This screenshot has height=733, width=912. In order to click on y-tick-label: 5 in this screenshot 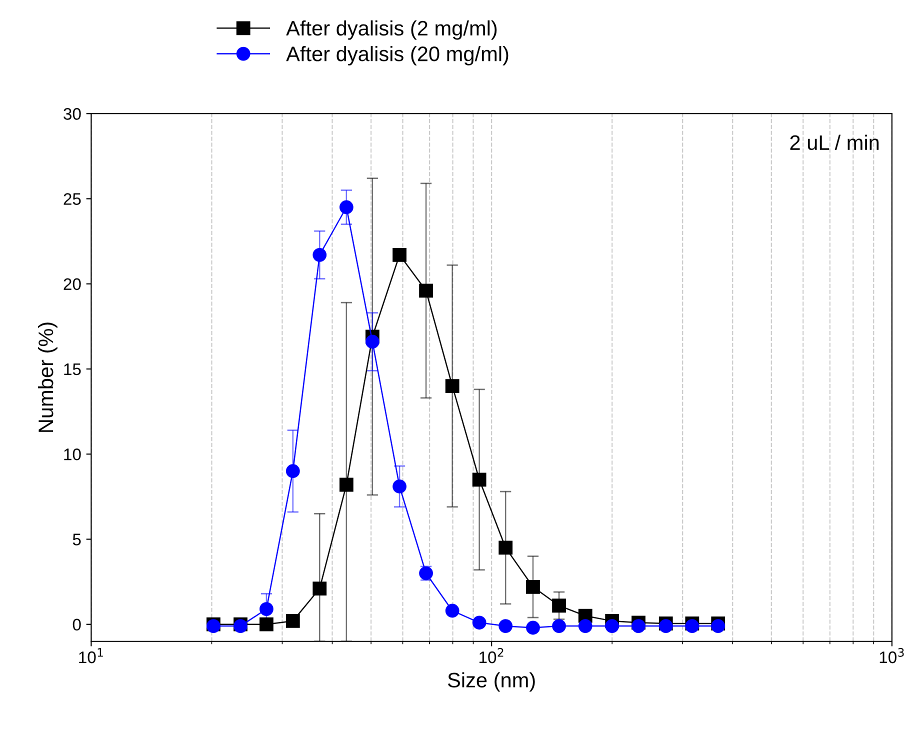, I will do `click(76, 540)`.